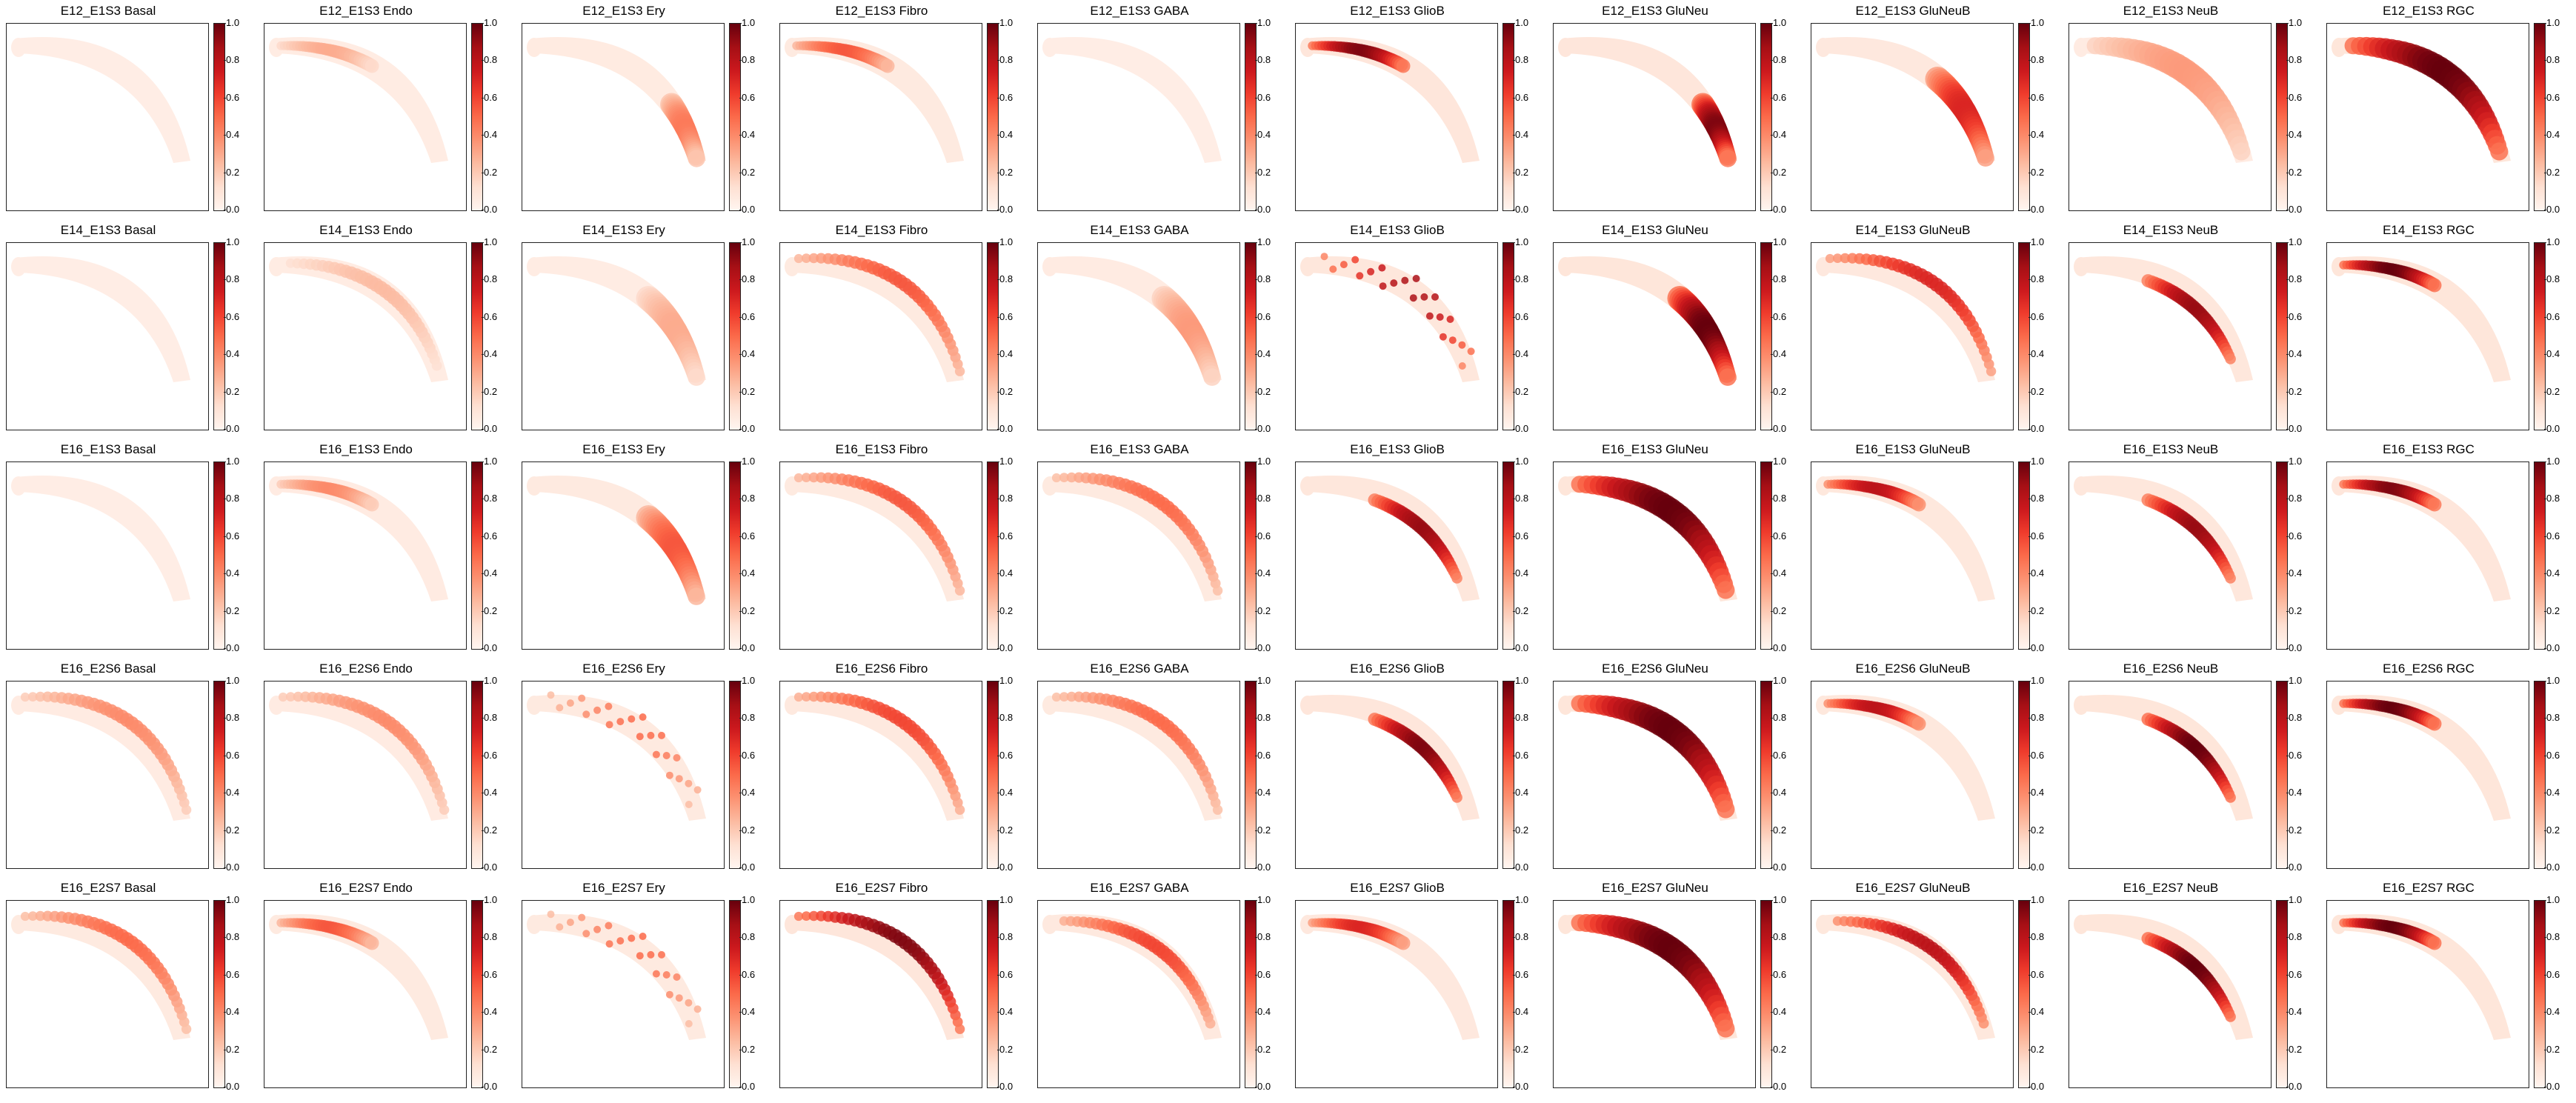  I want to click on panel-title: E12_E1S3 NeuB, so click(2171, 11).